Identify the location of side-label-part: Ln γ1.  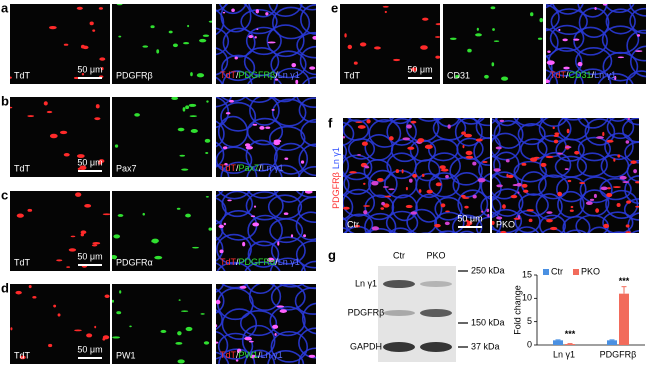
(336, 158).